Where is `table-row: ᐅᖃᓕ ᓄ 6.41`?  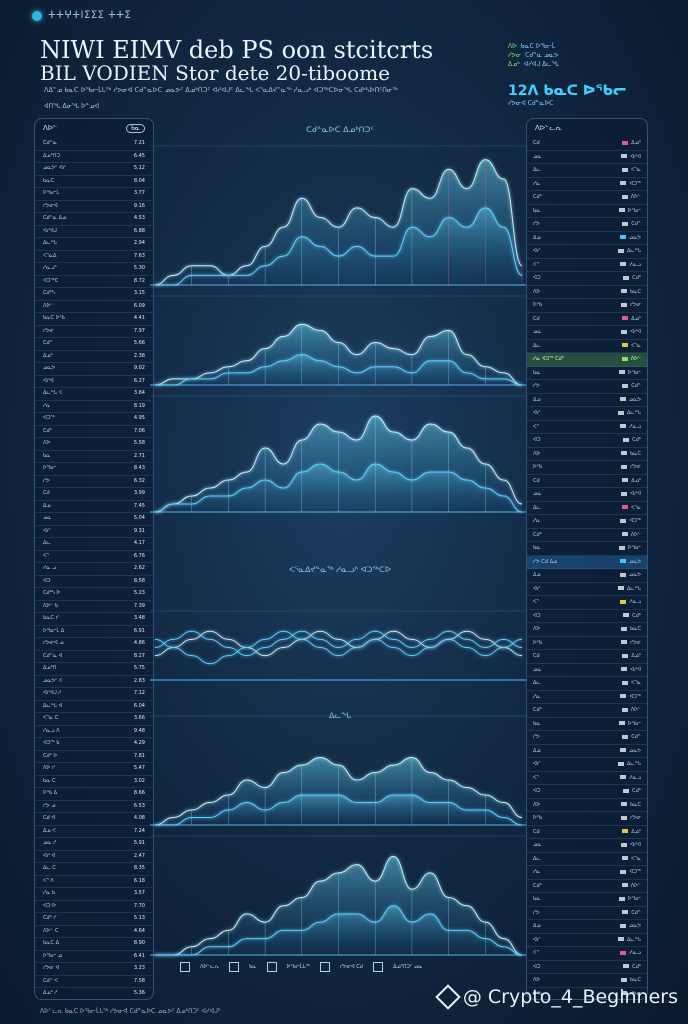 table-row: ᐅᖃᓕ ᓄ 6.41 is located at coordinates (94, 957).